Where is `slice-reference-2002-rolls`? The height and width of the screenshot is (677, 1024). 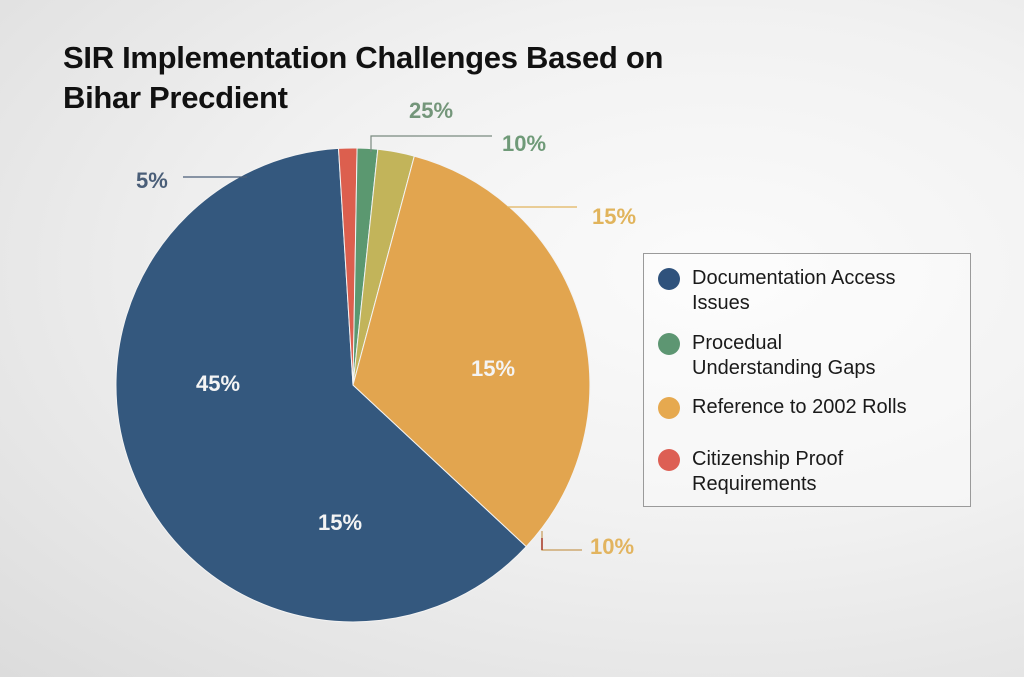 slice-reference-2002-rolls is located at coordinates (471, 351).